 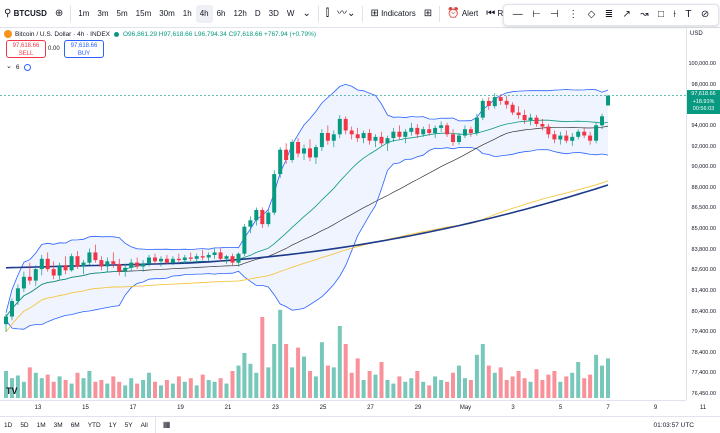 I want to click on line-style-button: 〰 ⌄, so click(x=346, y=14).